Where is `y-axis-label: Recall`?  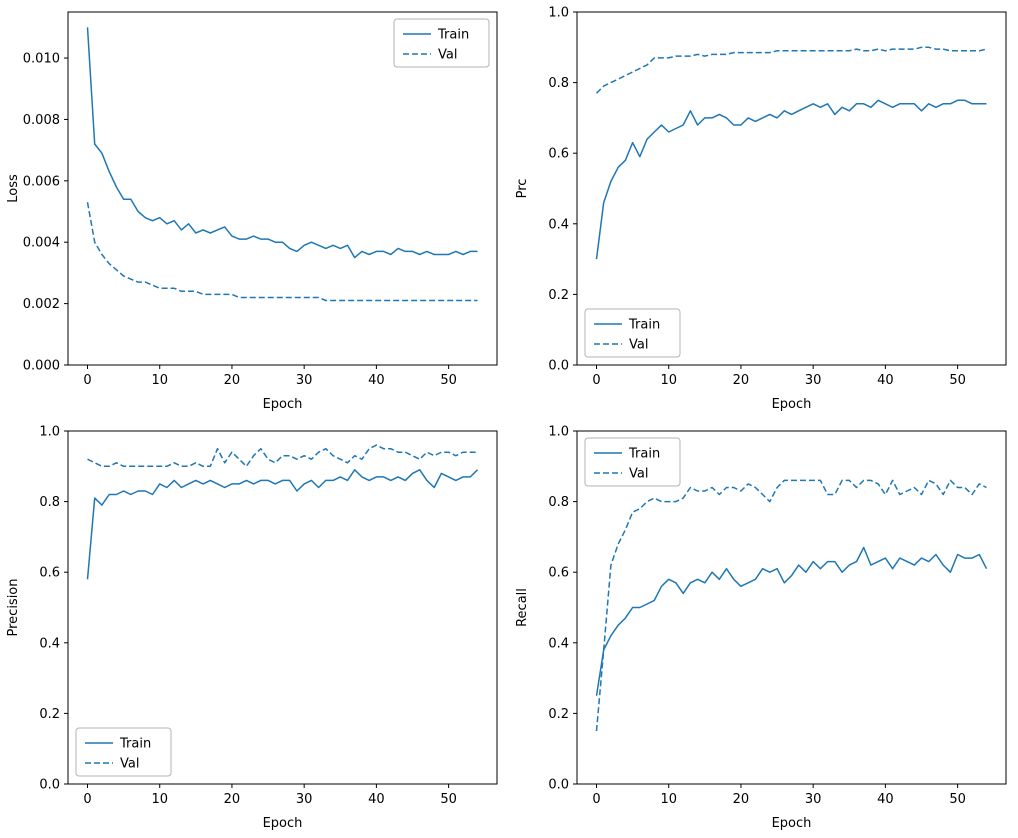
y-axis-label: Recall is located at coordinates (522, 607).